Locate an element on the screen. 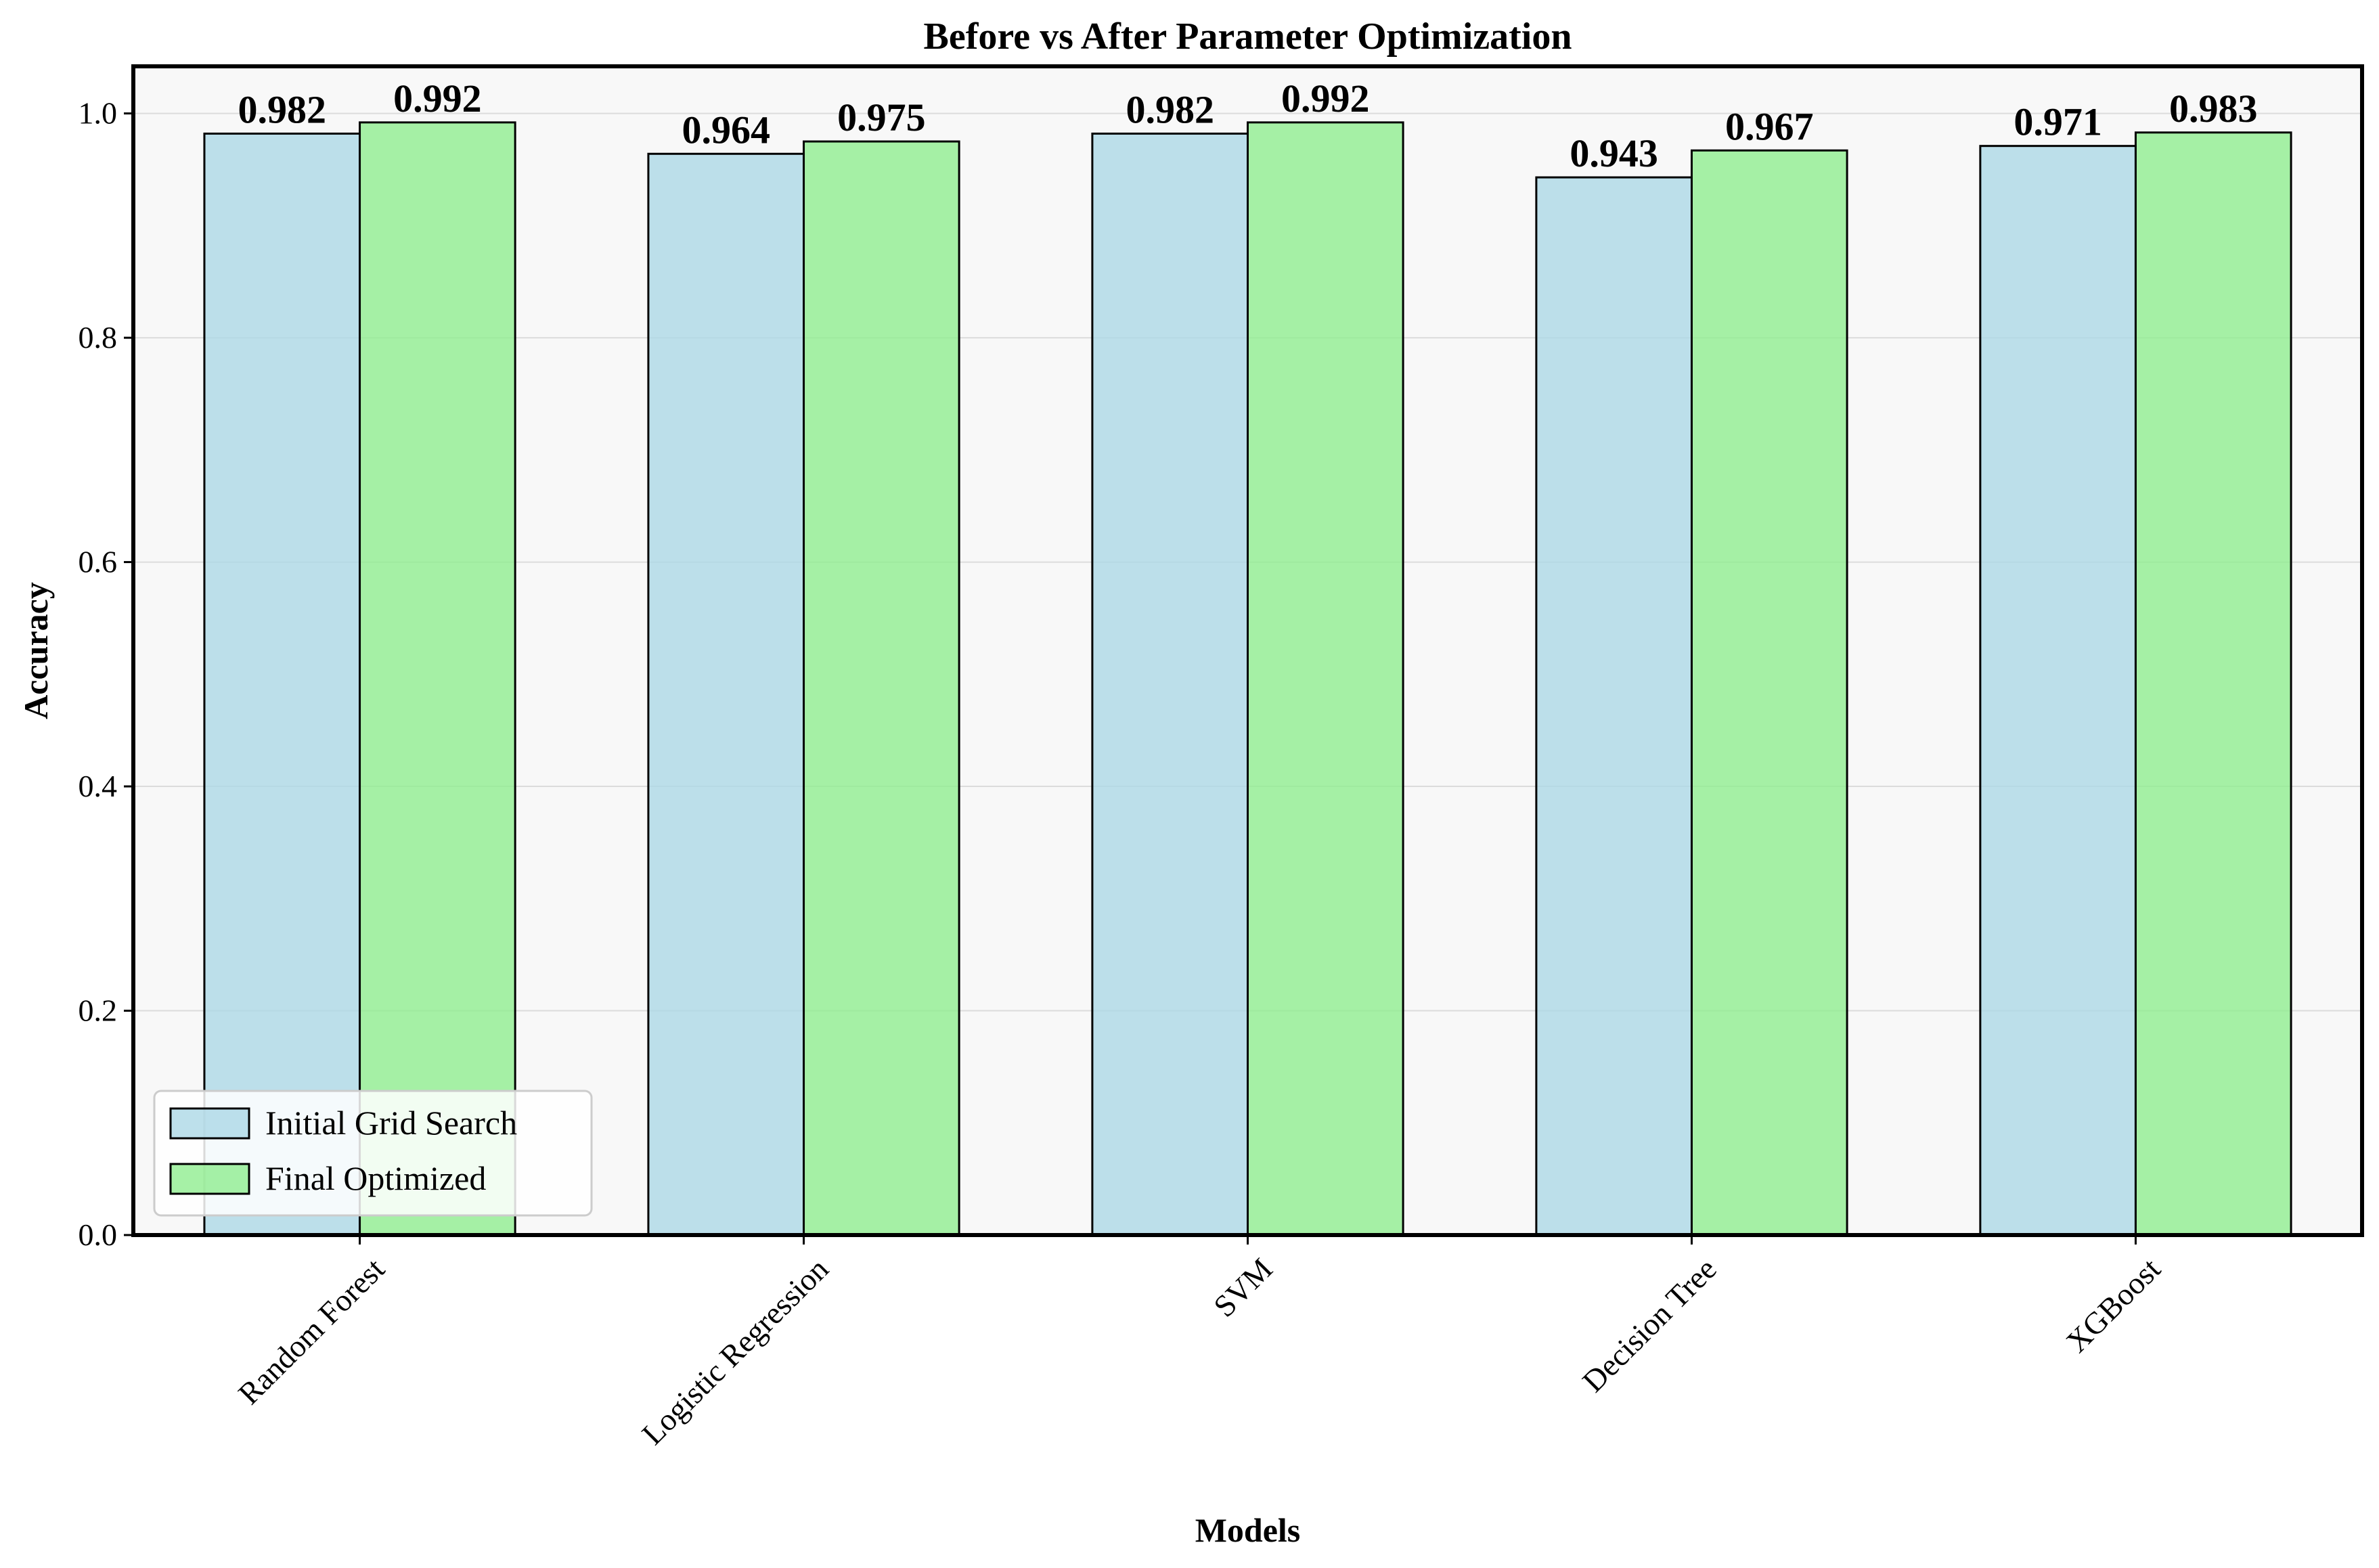  chart-title: Before vs After Parameter Optimization is located at coordinates (1248, 37).